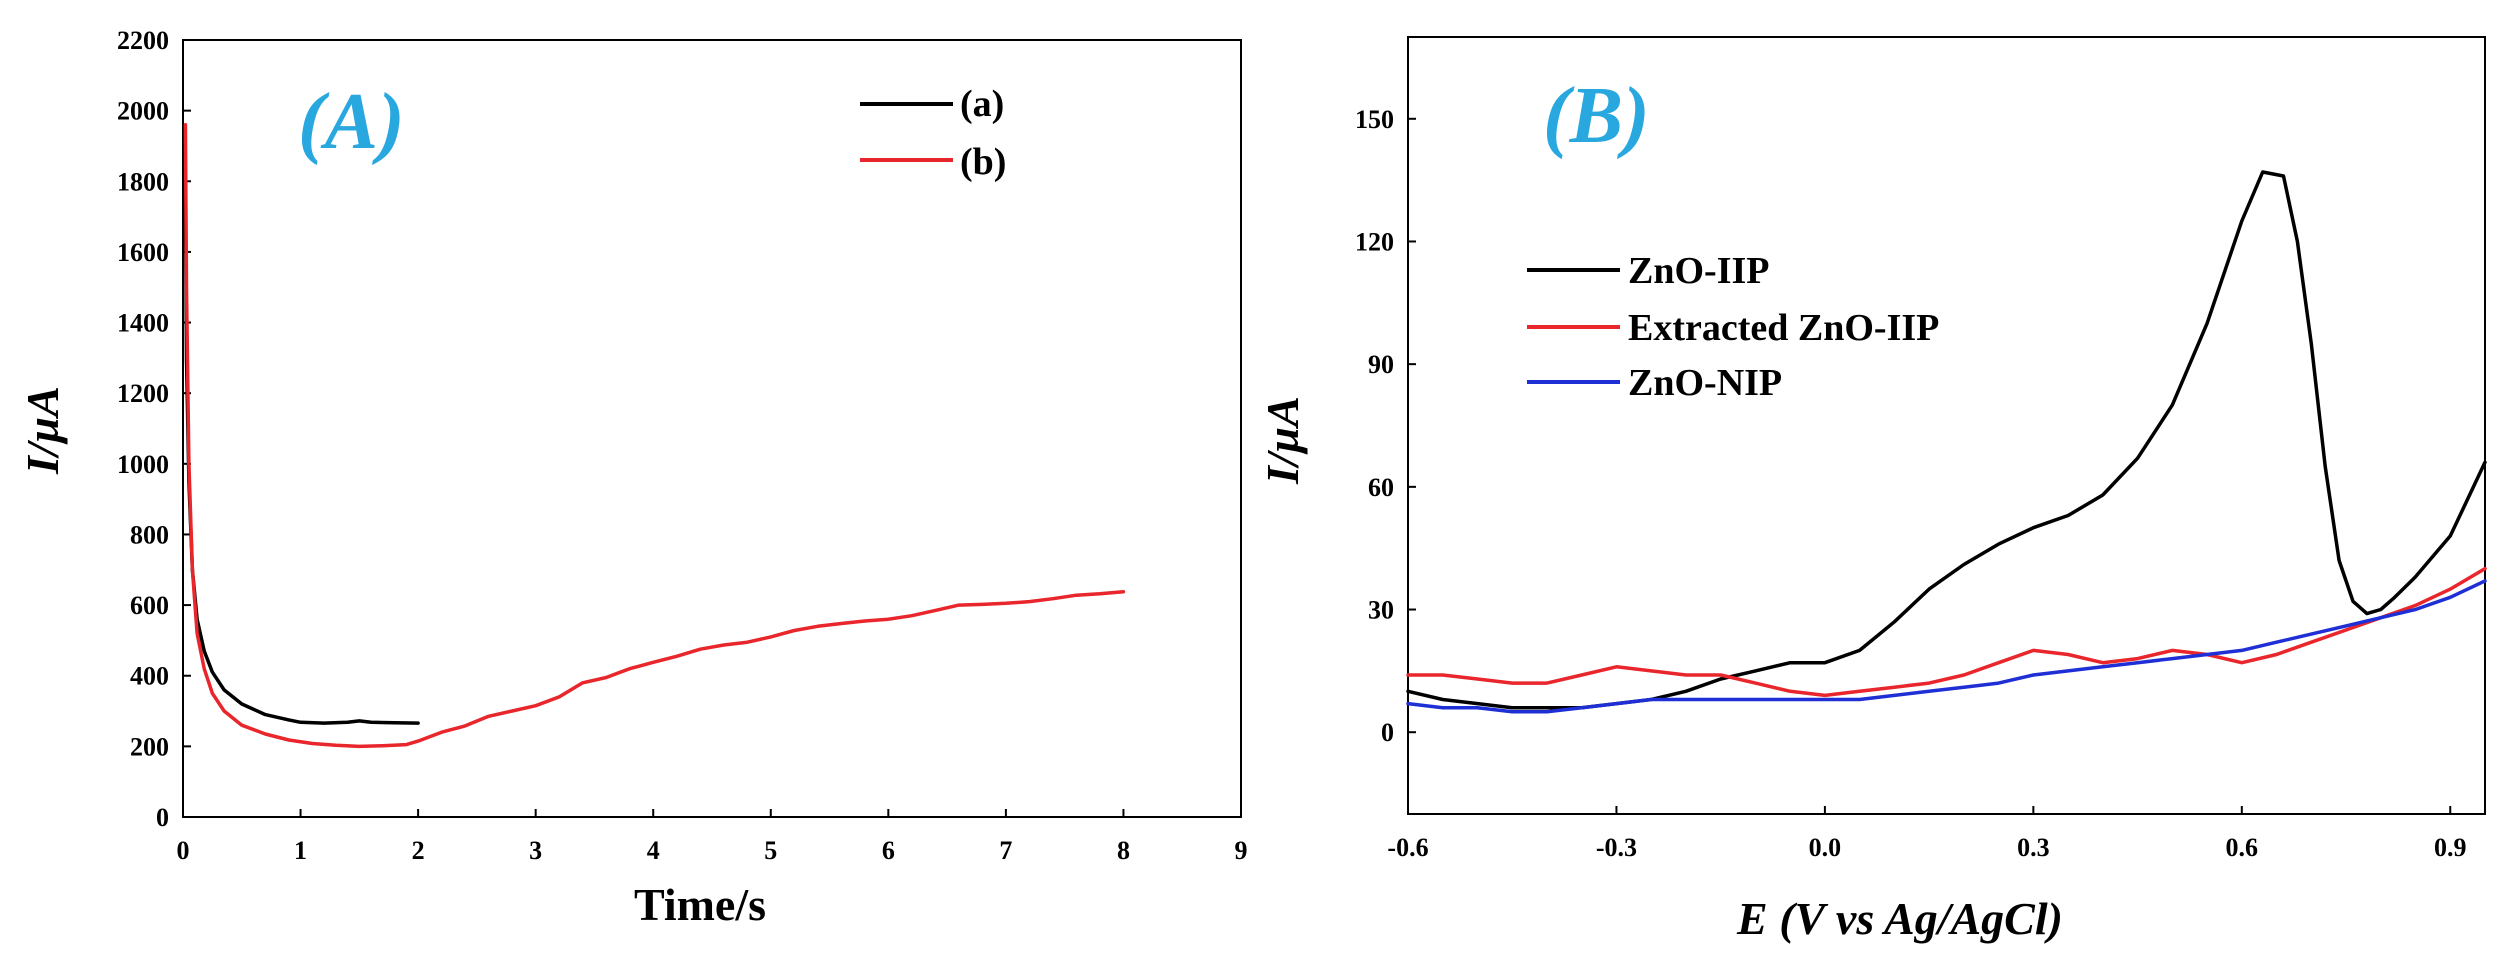  What do you see at coordinates (1374, 119) in the screenshot?
I see `chart-b-y-tick-label: 150` at bounding box center [1374, 119].